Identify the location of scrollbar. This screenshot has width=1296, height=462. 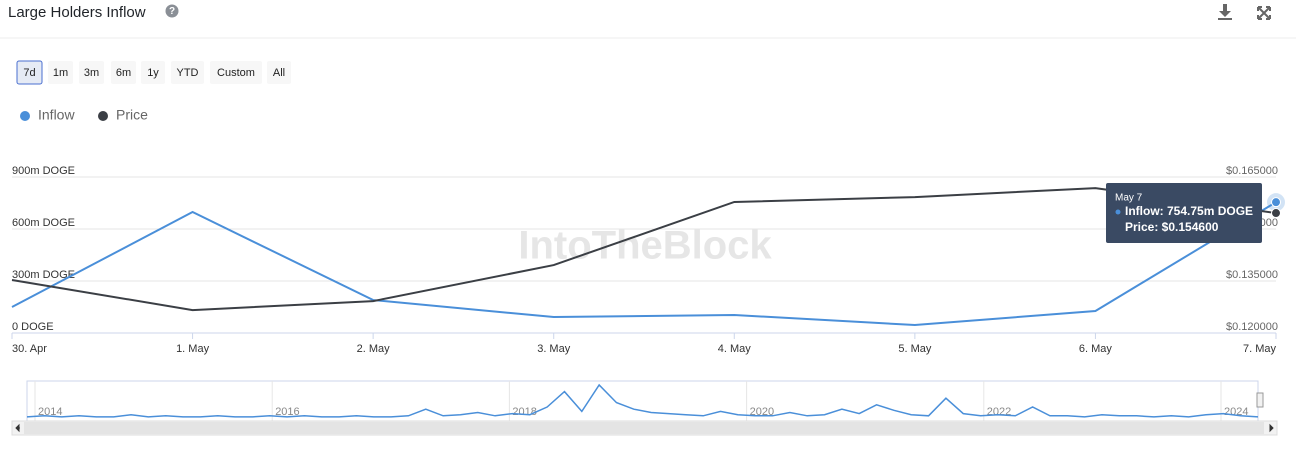
(644, 428).